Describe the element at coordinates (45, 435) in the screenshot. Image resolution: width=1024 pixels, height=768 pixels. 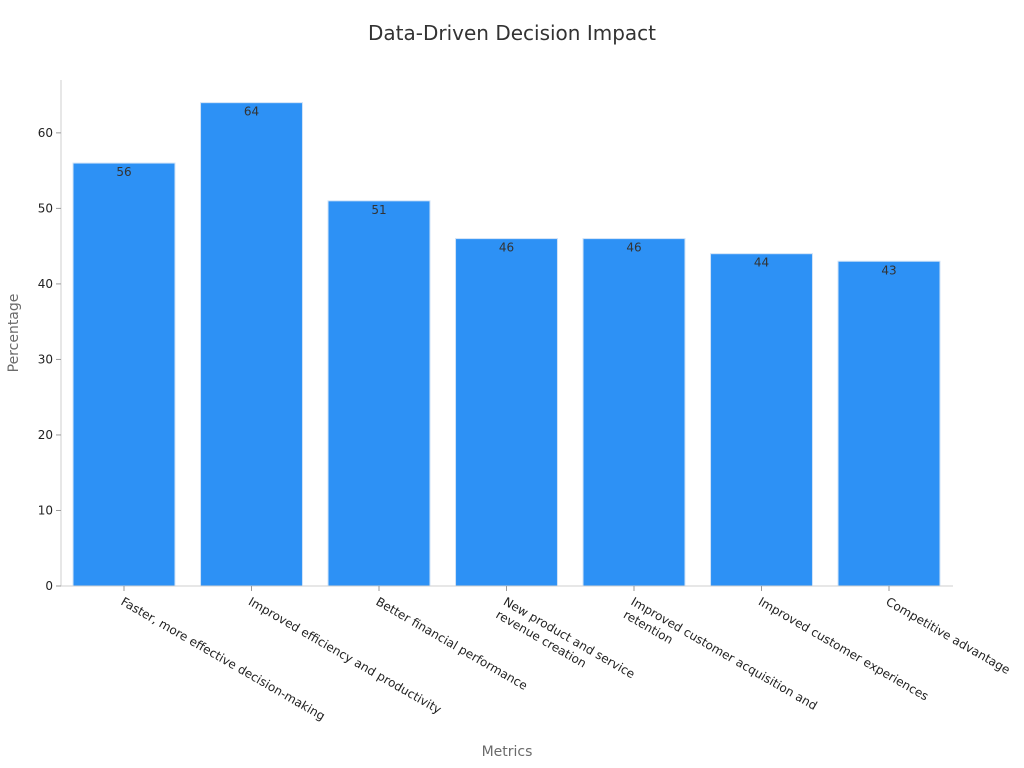
I see `y-tick-label: 20` at that location.